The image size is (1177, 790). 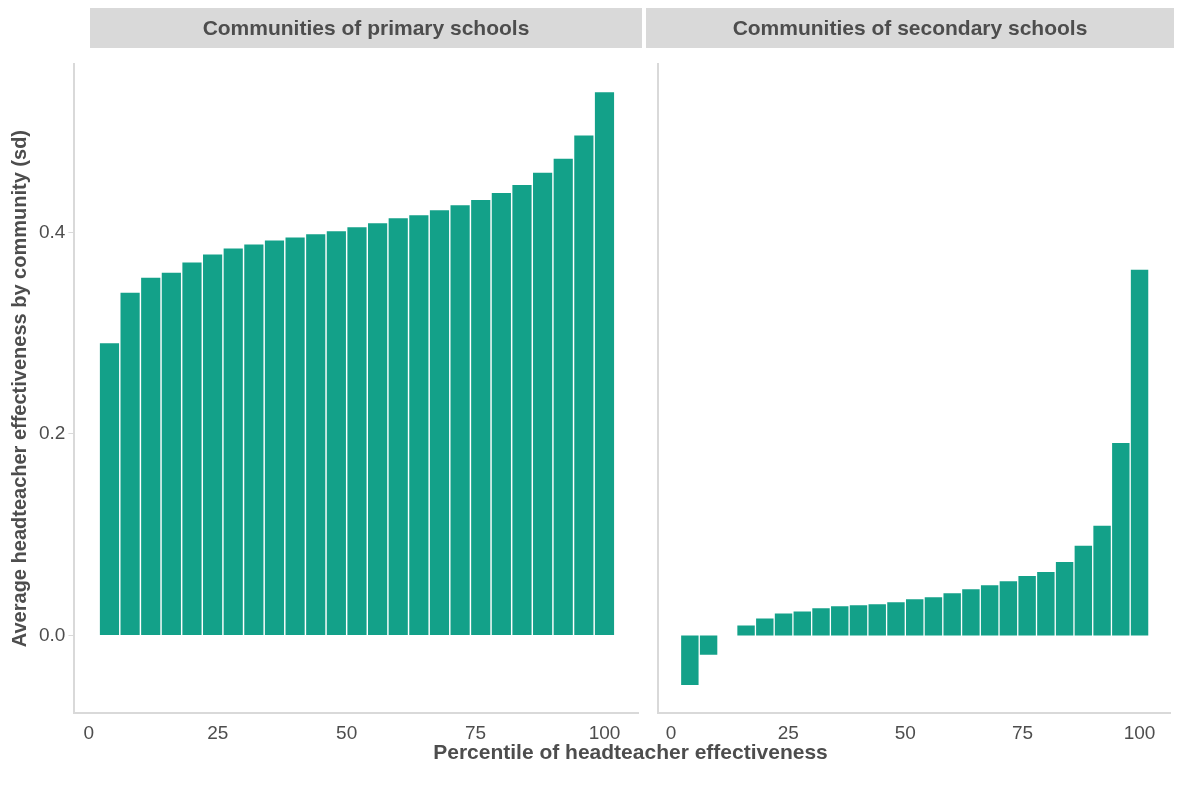 What do you see at coordinates (910, 28) in the screenshot?
I see `chart-title: Communities of secondary schools` at bounding box center [910, 28].